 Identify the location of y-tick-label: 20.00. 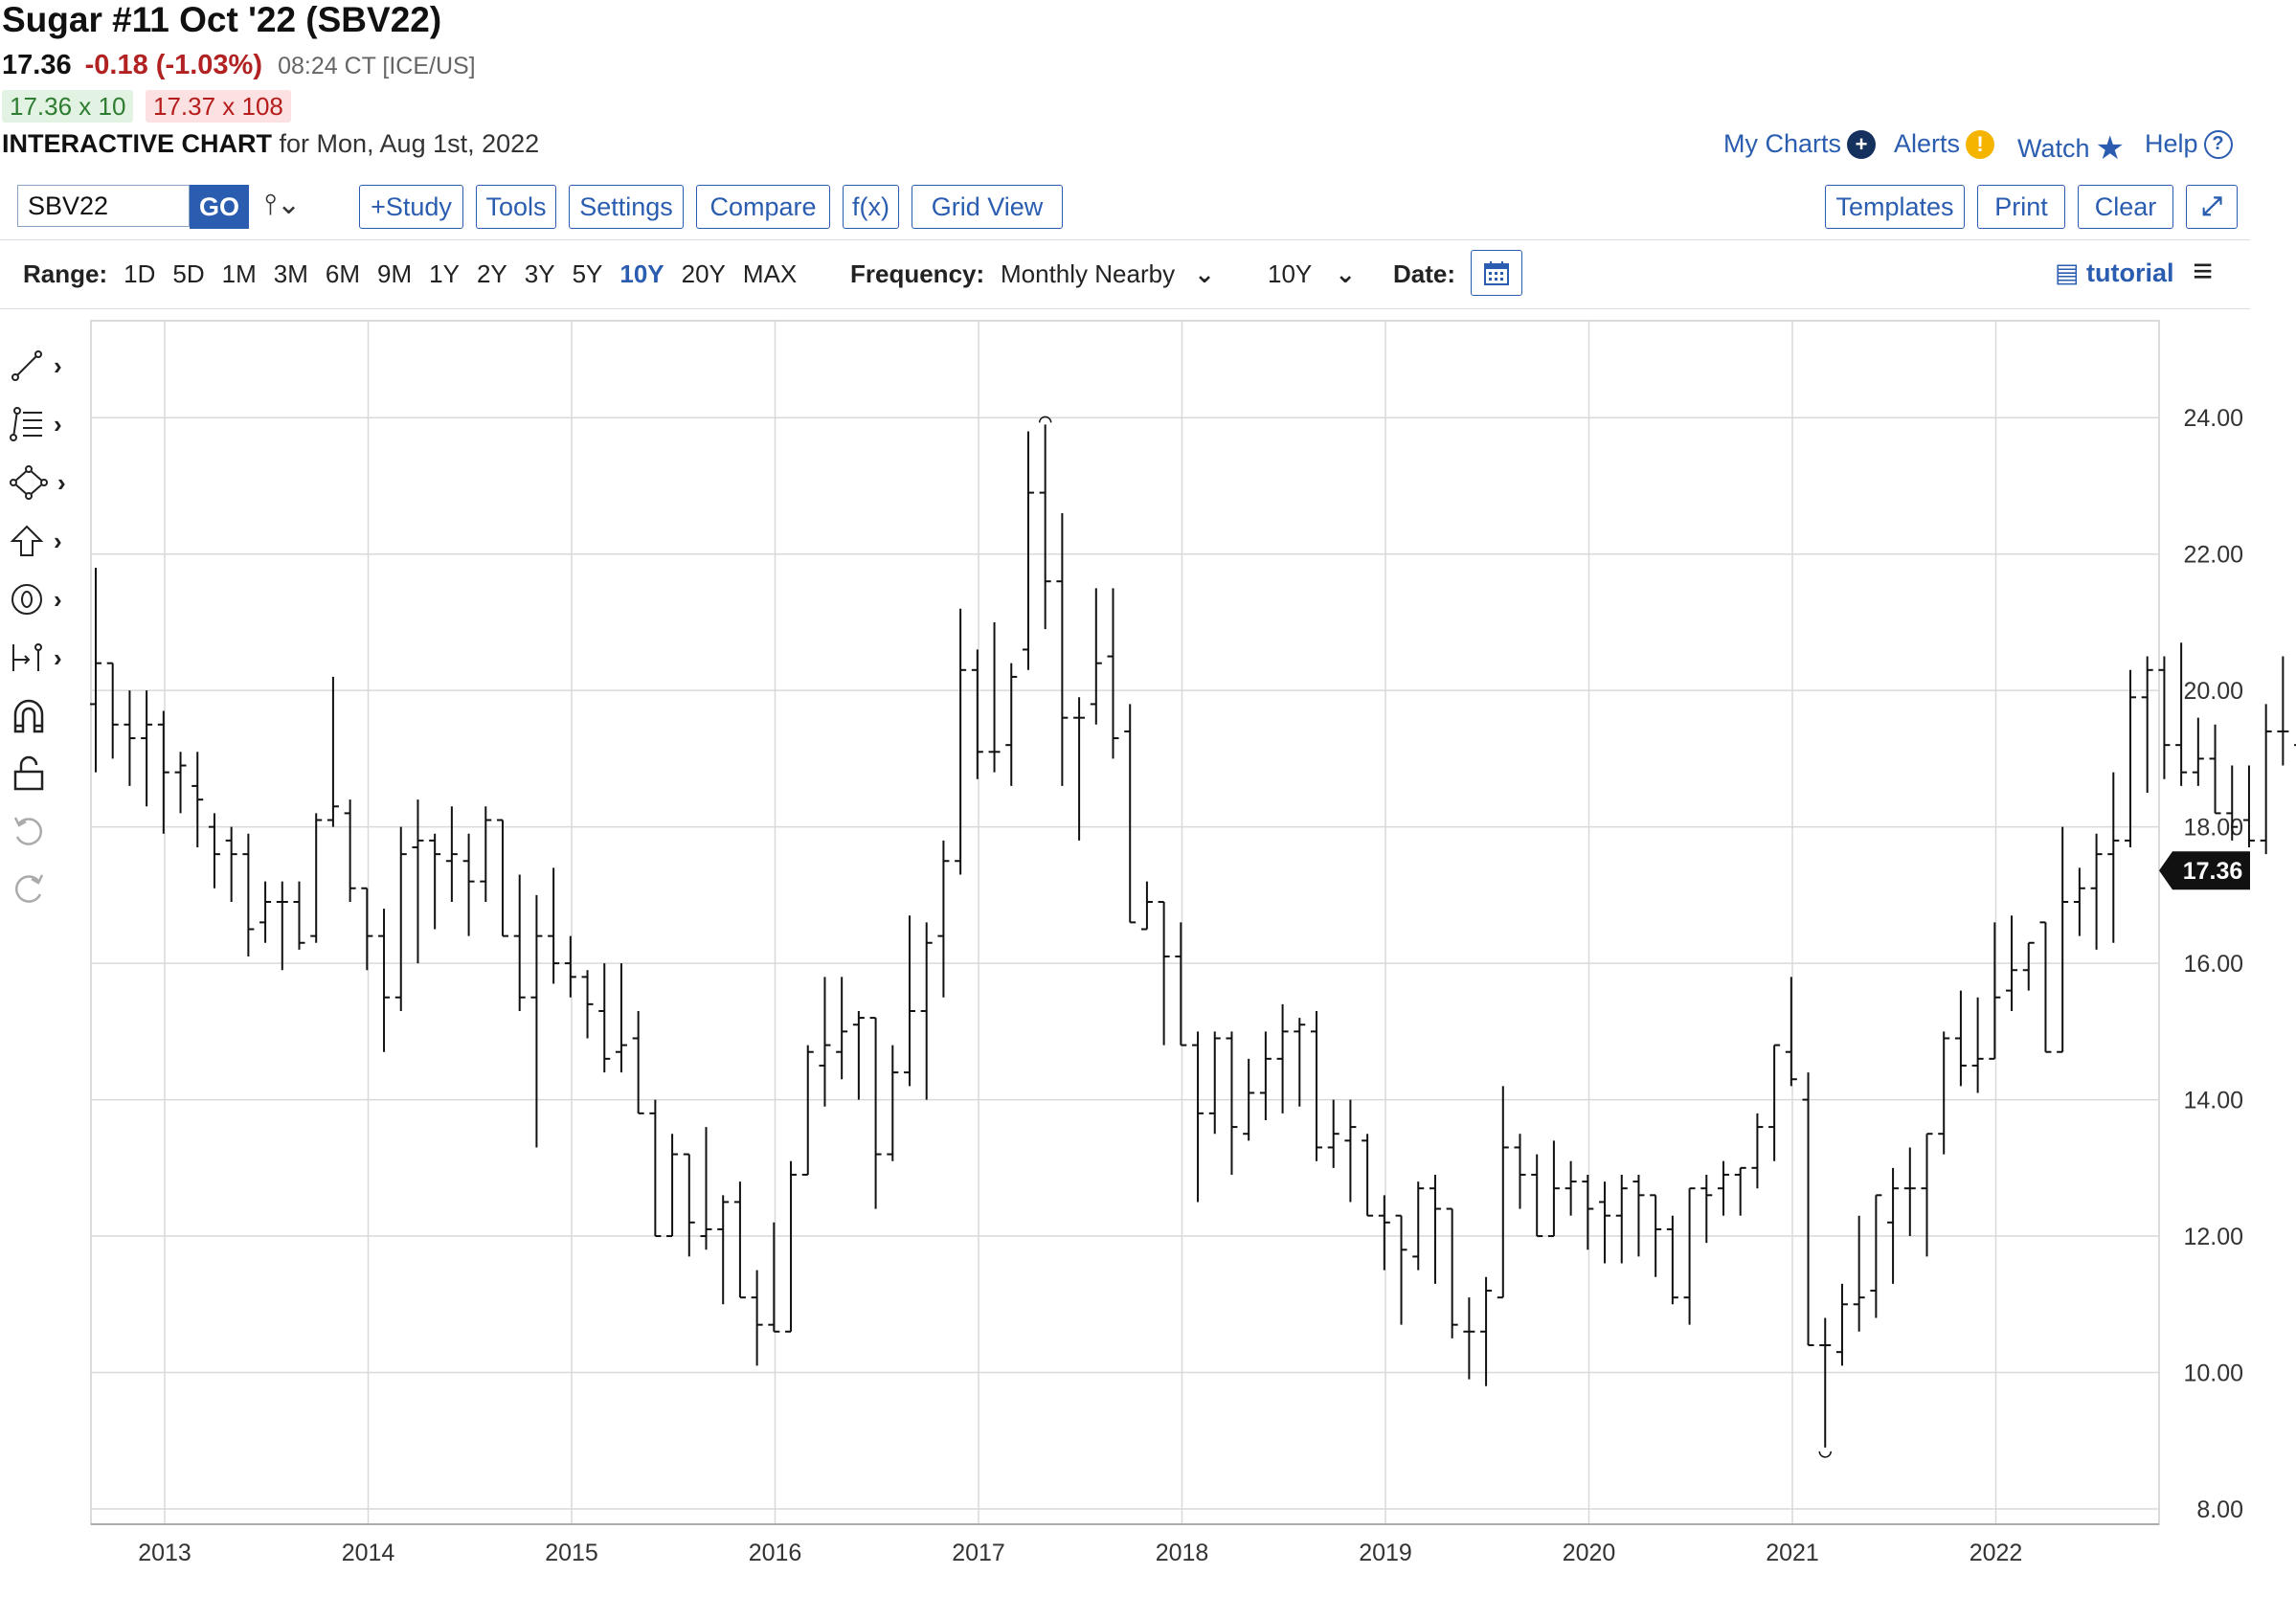
(2213, 691).